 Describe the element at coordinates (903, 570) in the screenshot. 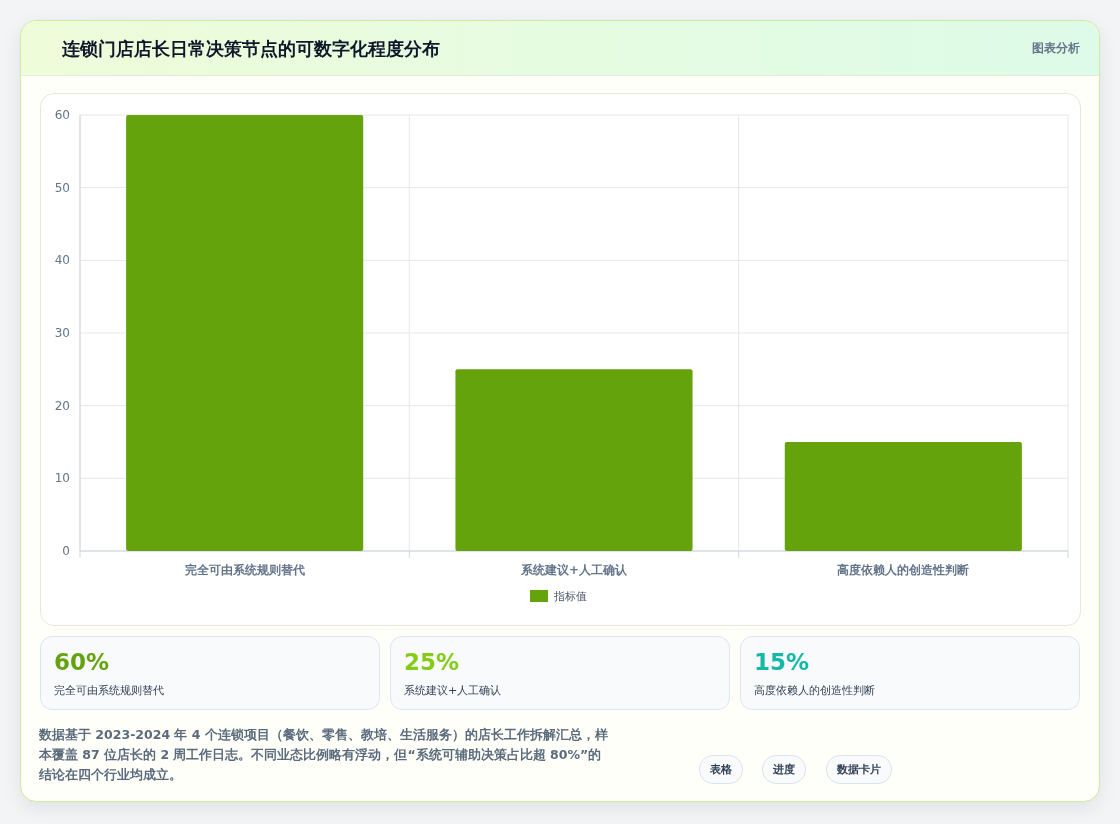

I see `x-tick-label: 高度依赖人的创造性判断` at that location.